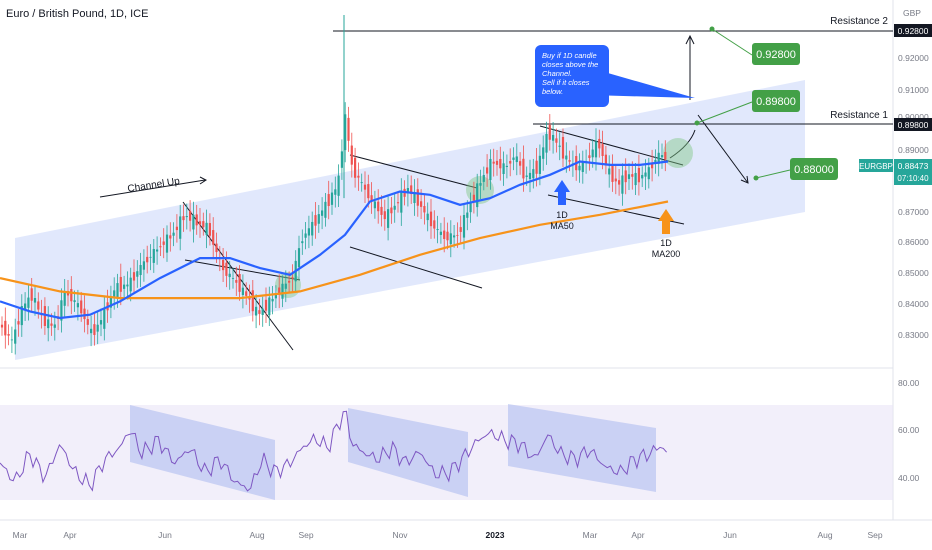 The height and width of the screenshot is (550, 932). What do you see at coordinates (333, 451) in the screenshot?
I see `rsi-line` at bounding box center [333, 451].